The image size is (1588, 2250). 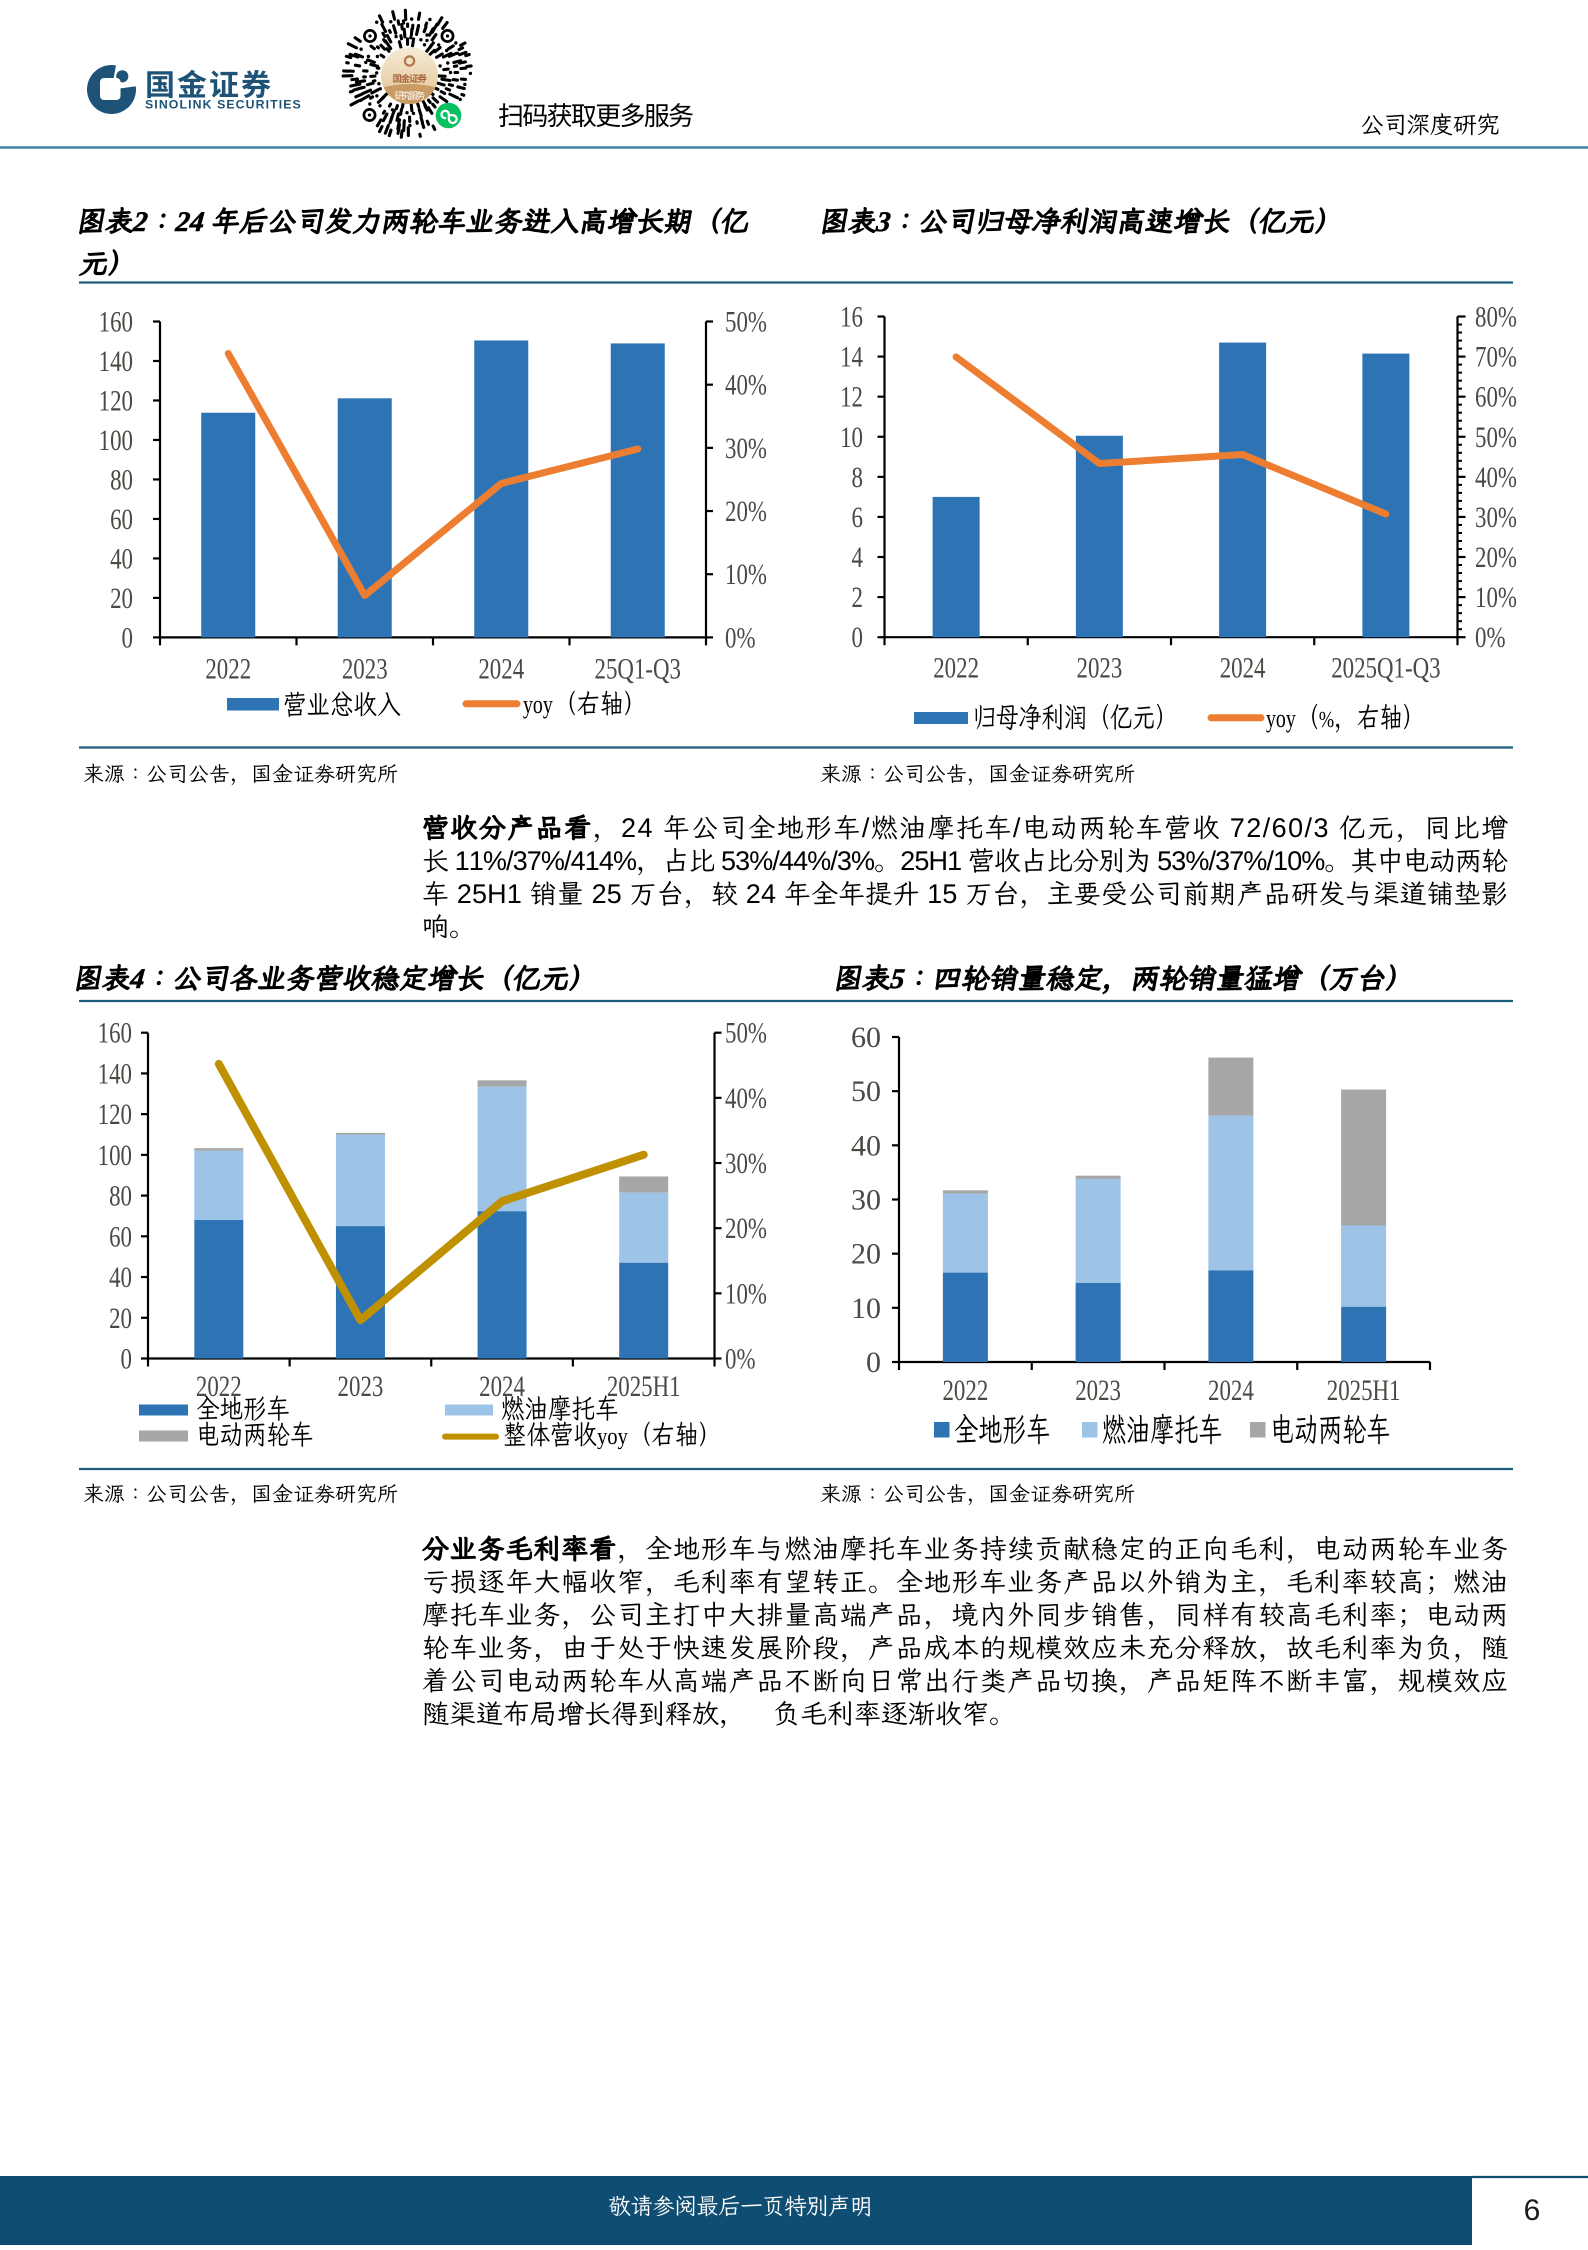 What do you see at coordinates (866, 1091) in the screenshot?
I see `svg-text: 50` at bounding box center [866, 1091].